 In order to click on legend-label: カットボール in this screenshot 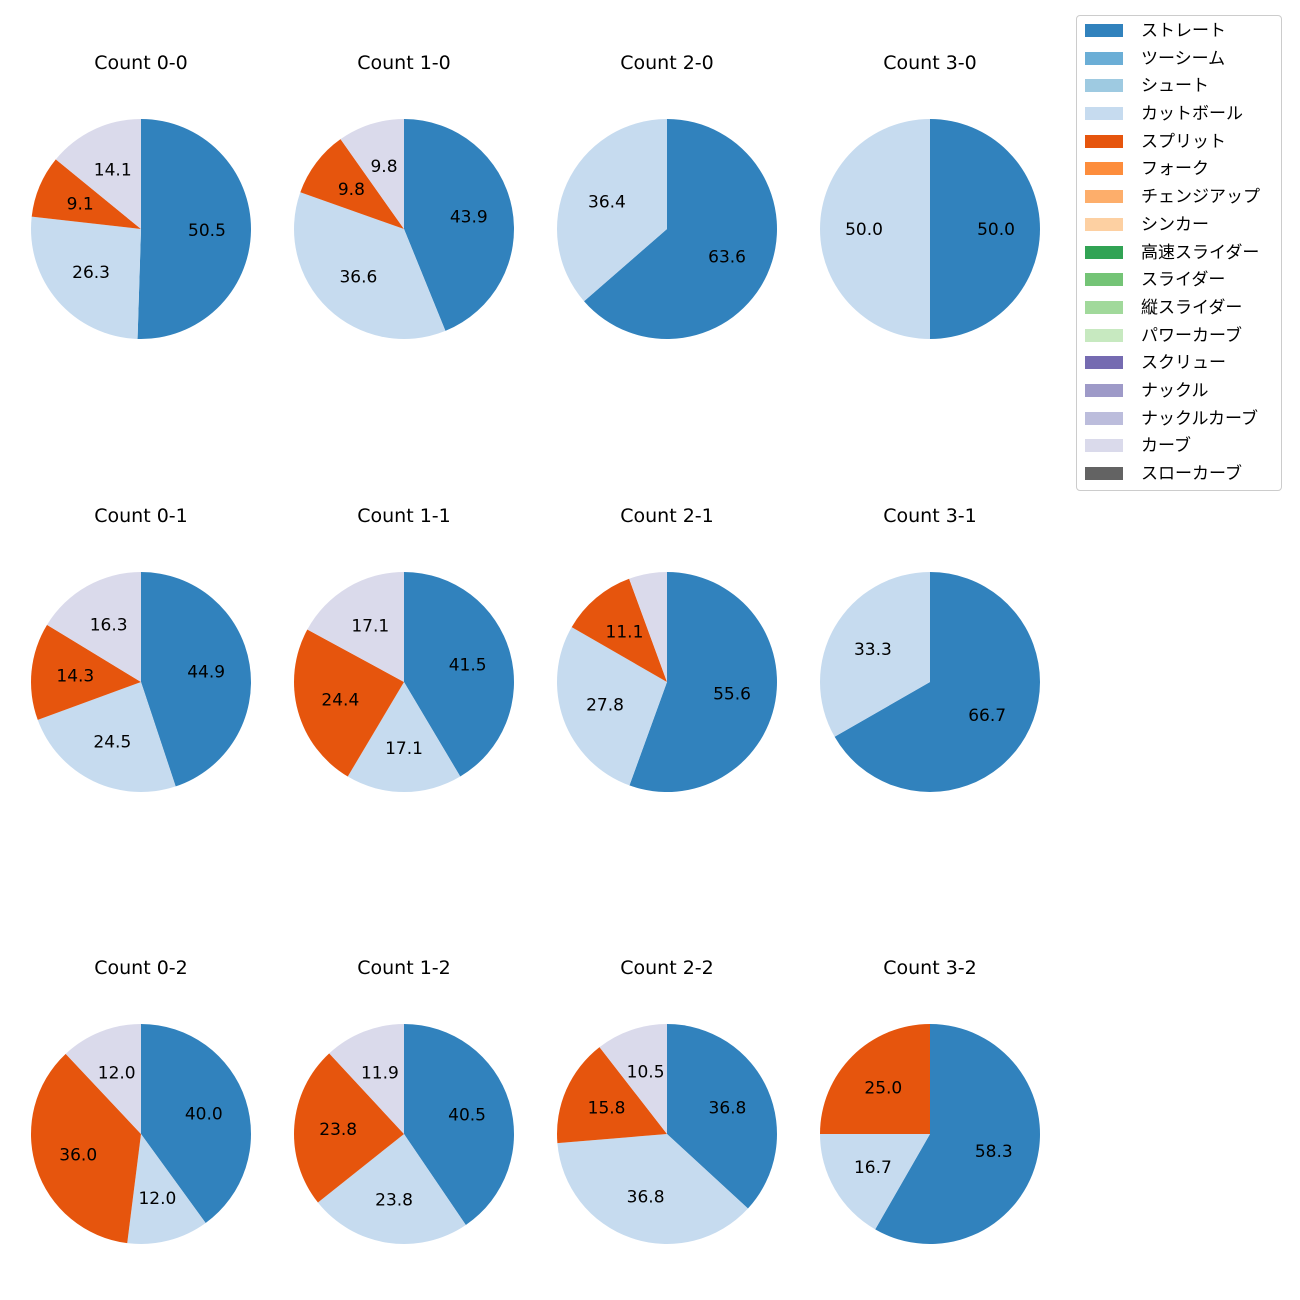, I will do `click(1192, 114)`.